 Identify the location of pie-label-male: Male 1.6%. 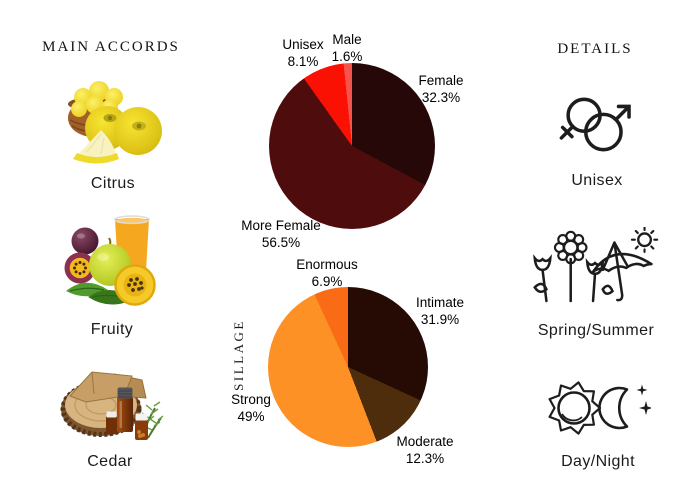
(347, 48).